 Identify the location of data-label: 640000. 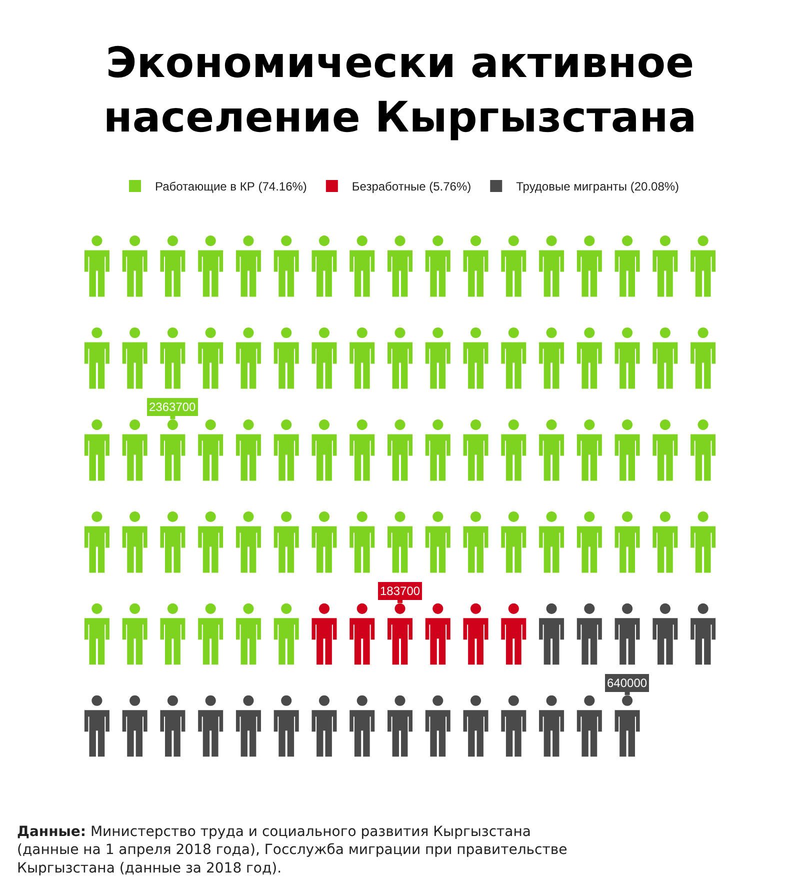
(627, 683).